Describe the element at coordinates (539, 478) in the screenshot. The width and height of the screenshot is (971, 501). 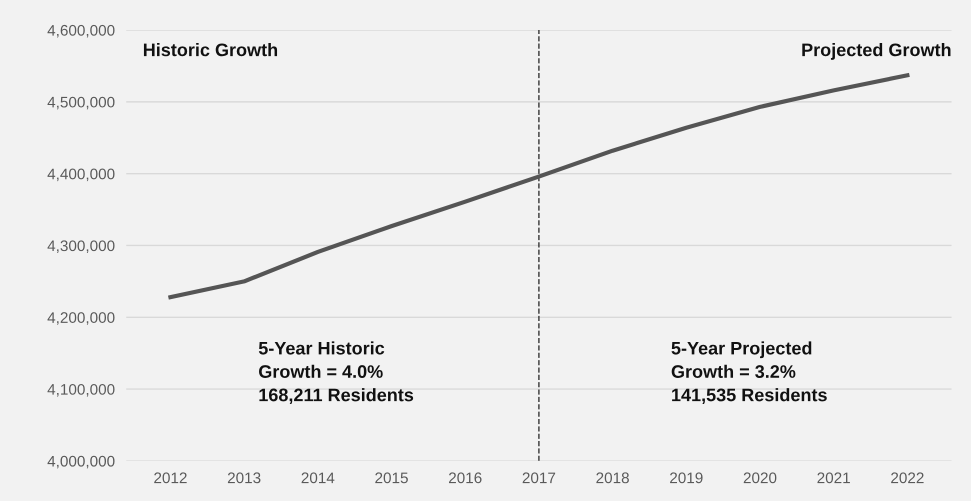
I see `x-tick-label: 2017` at that location.